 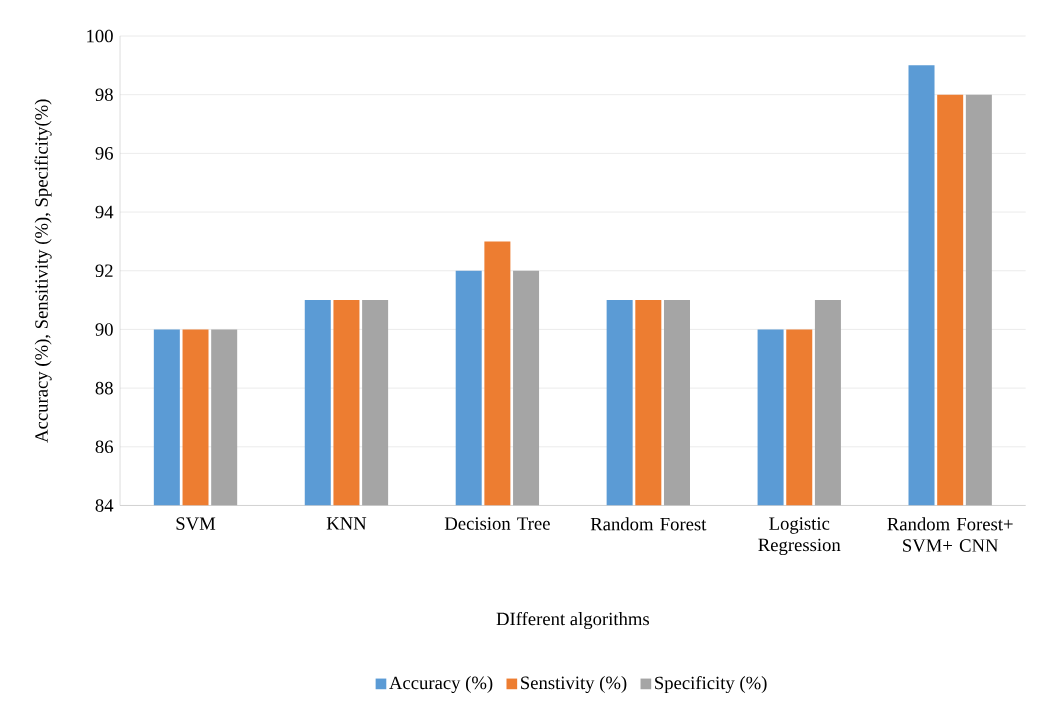 What do you see at coordinates (104, 153) in the screenshot?
I see `y-tick-label: 96` at bounding box center [104, 153].